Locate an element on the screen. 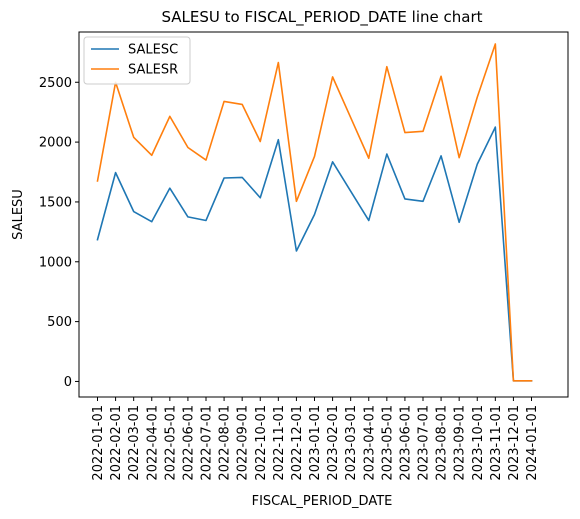 The width and height of the screenshot is (580, 519). x-tick-label: 2023-09-01 is located at coordinates (460, 443).